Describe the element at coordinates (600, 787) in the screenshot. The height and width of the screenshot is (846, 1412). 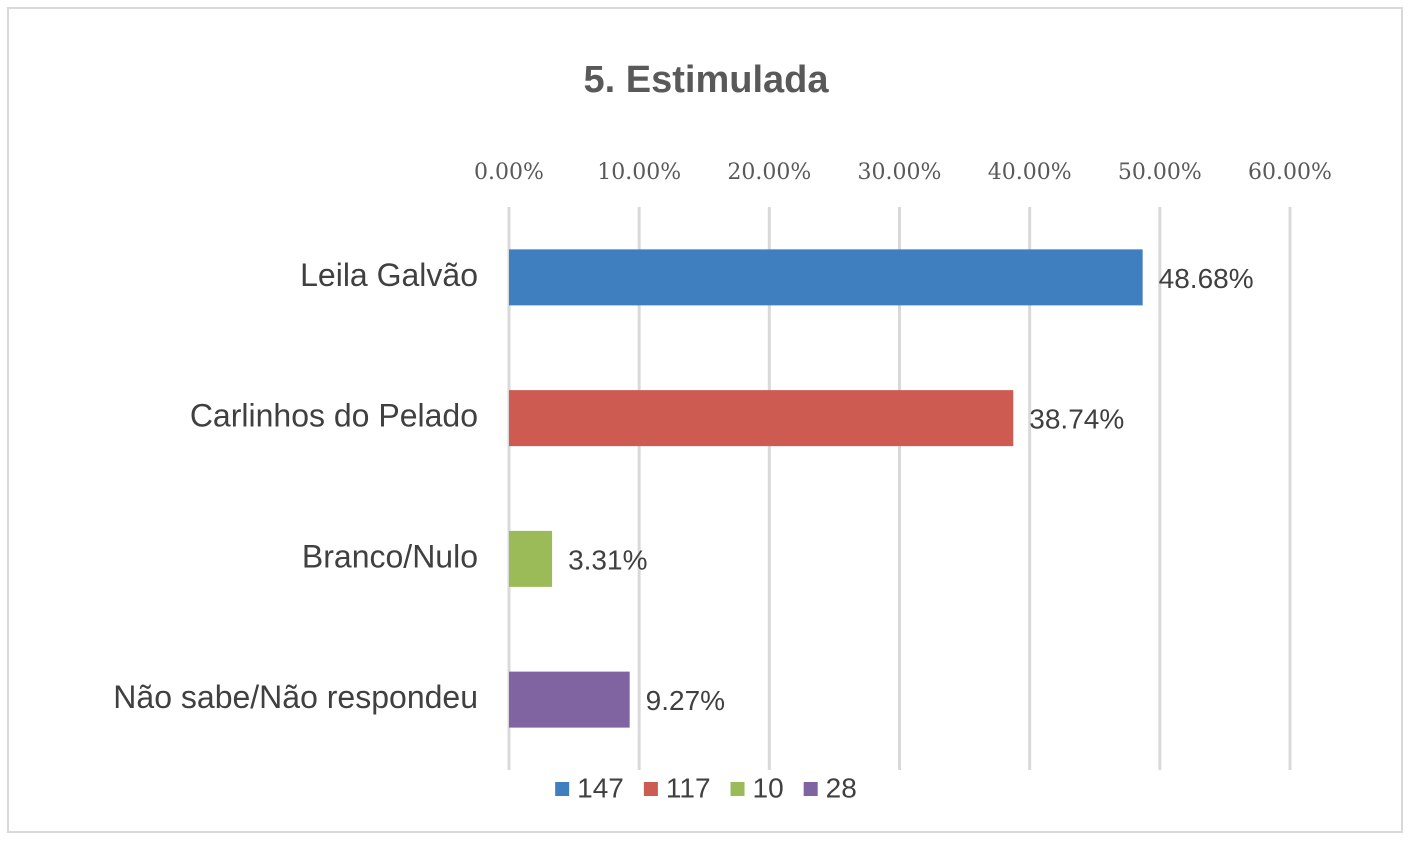
I see `legend-label: 147` at that location.